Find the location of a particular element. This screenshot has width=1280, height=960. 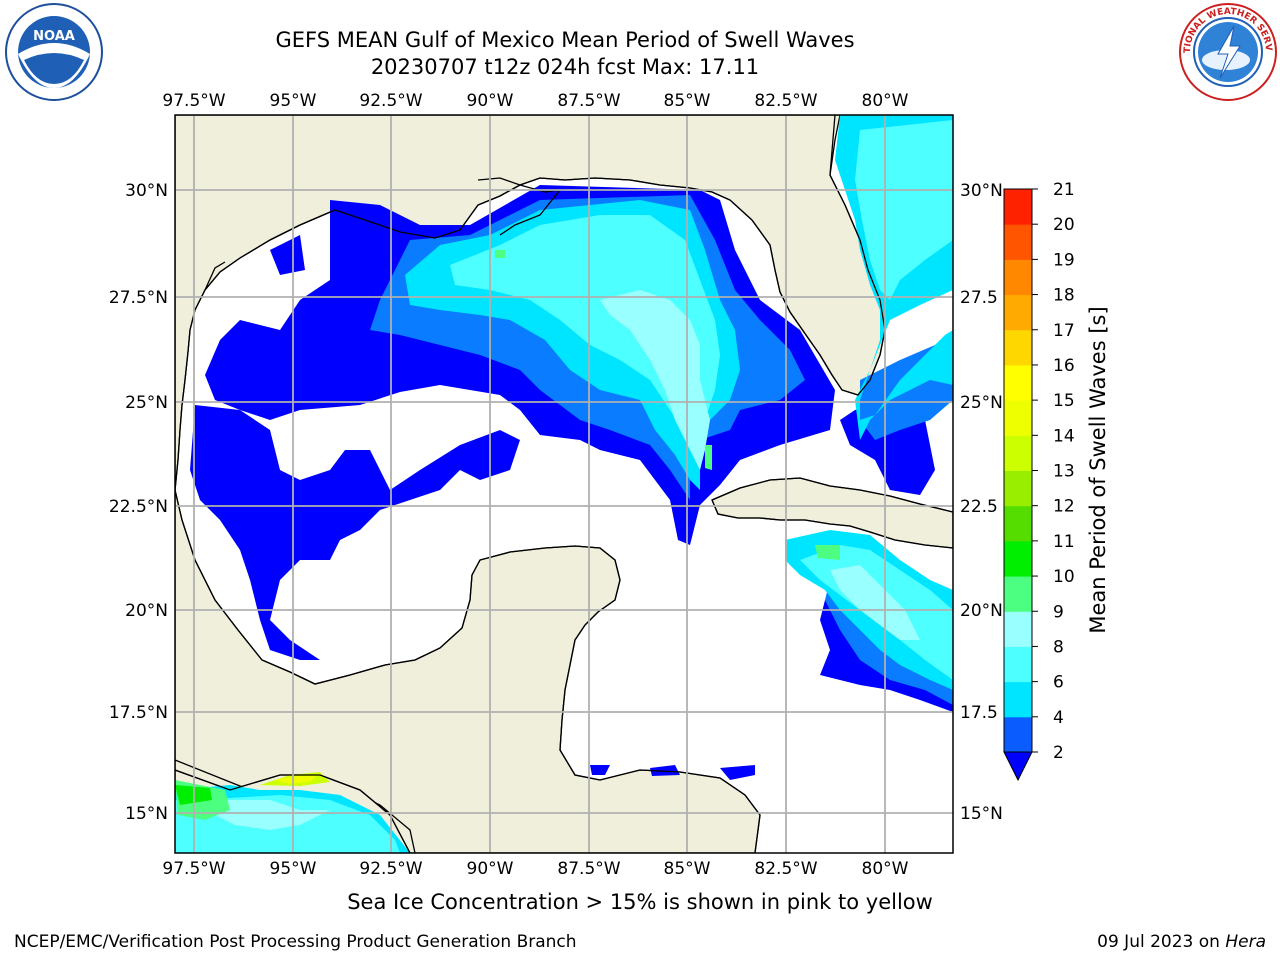

lon-label-bottom: 90°W is located at coordinates (490, 869).